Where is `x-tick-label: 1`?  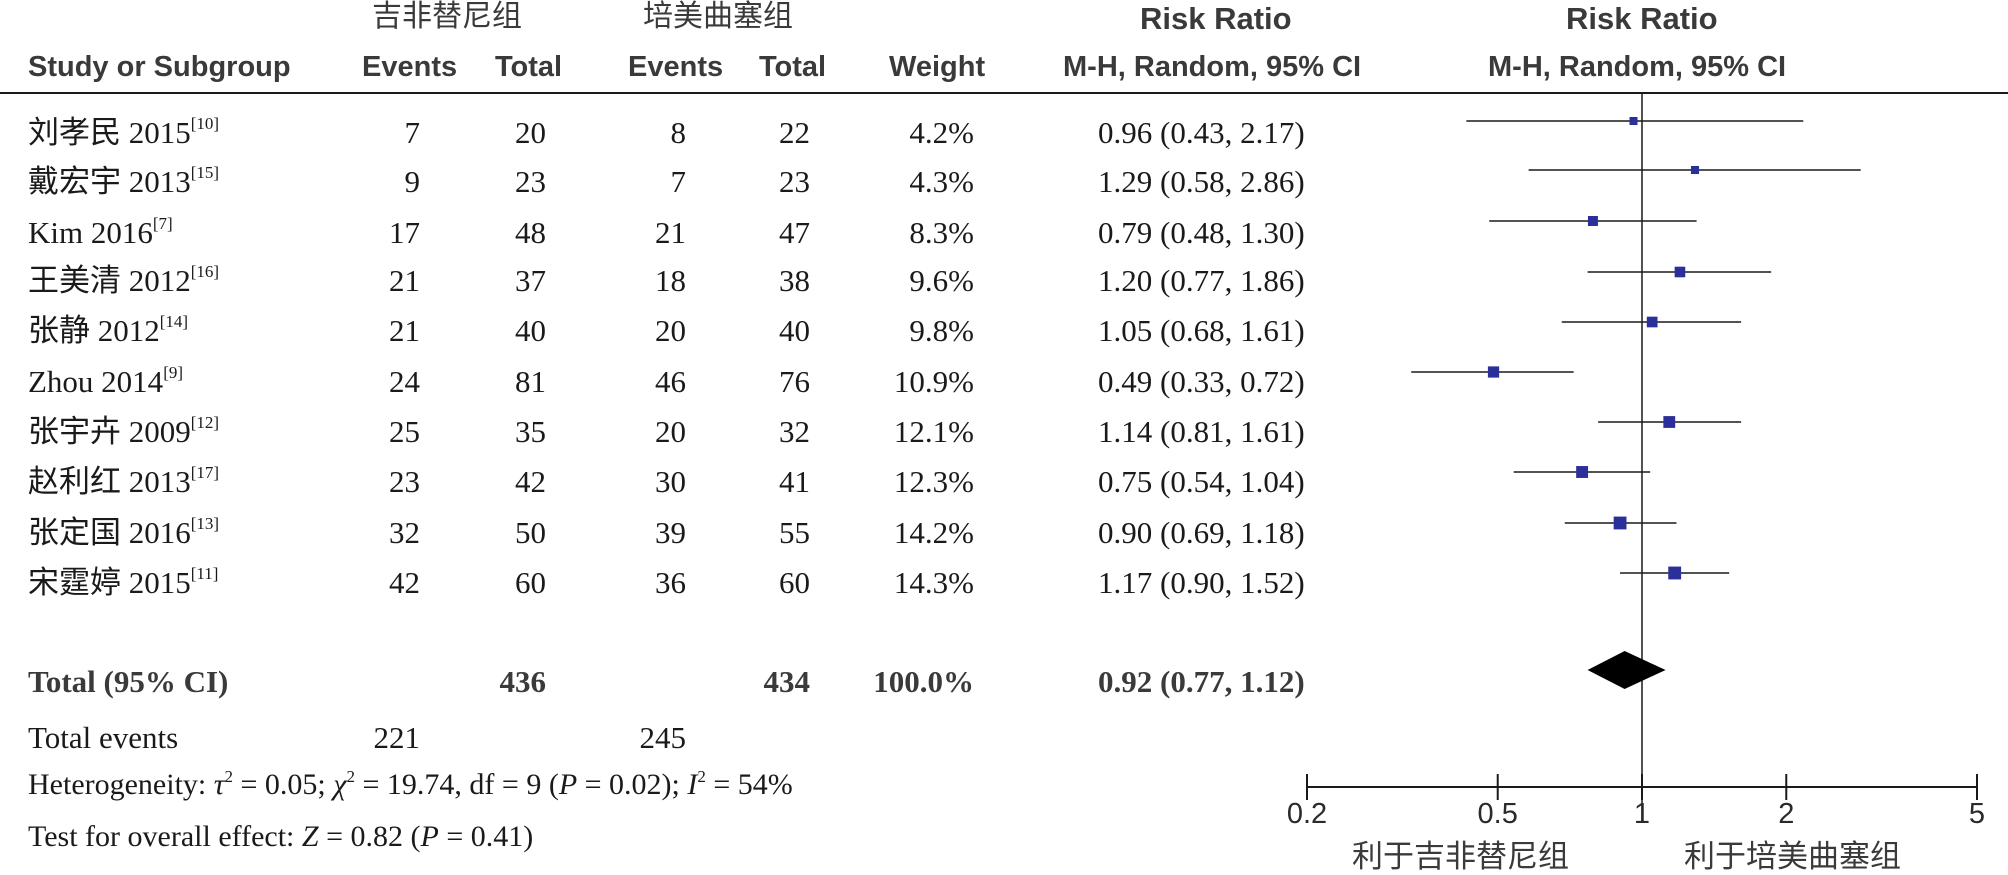
x-tick-label: 1 is located at coordinates (1642, 814).